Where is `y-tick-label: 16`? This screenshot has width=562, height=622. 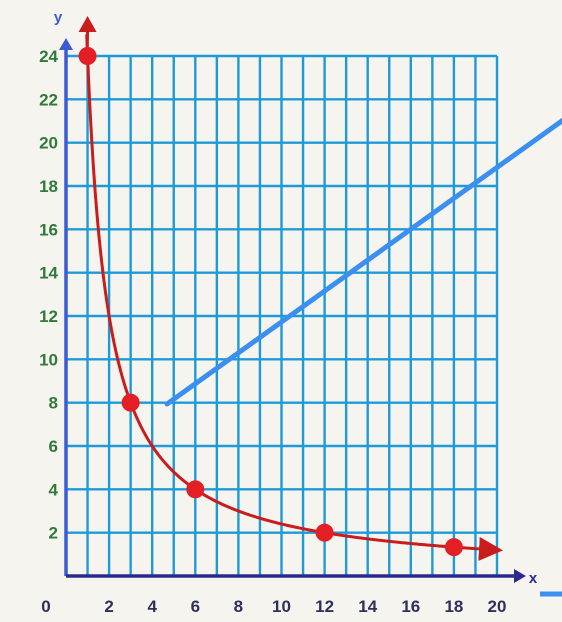 y-tick-label: 16 is located at coordinates (48, 229).